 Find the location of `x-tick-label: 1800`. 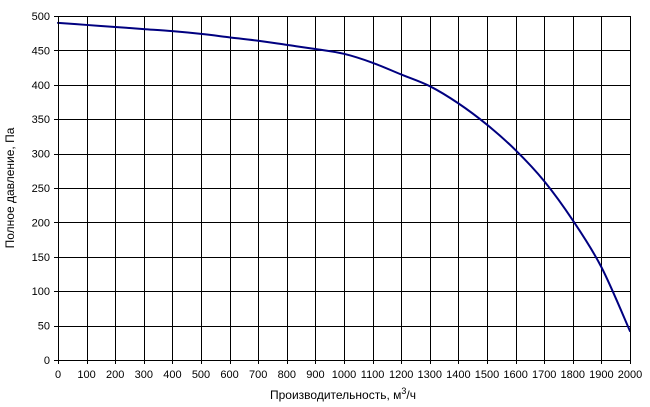

x-tick-label: 1800 is located at coordinates (573, 375).